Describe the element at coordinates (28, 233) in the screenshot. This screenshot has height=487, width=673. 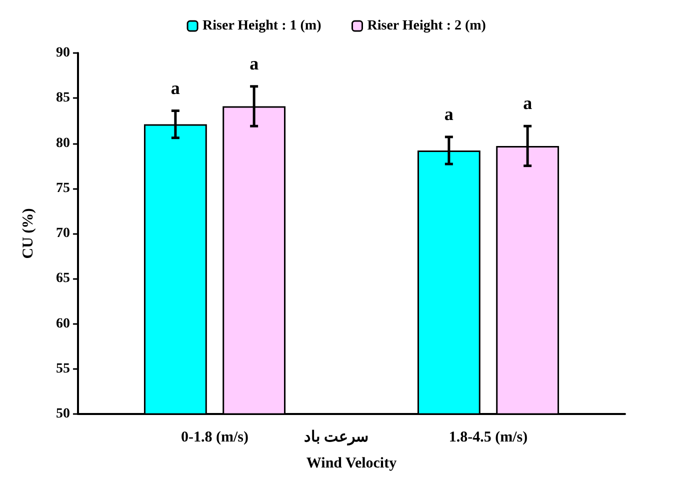
I see `y-axis-title: CU (%)` at that location.